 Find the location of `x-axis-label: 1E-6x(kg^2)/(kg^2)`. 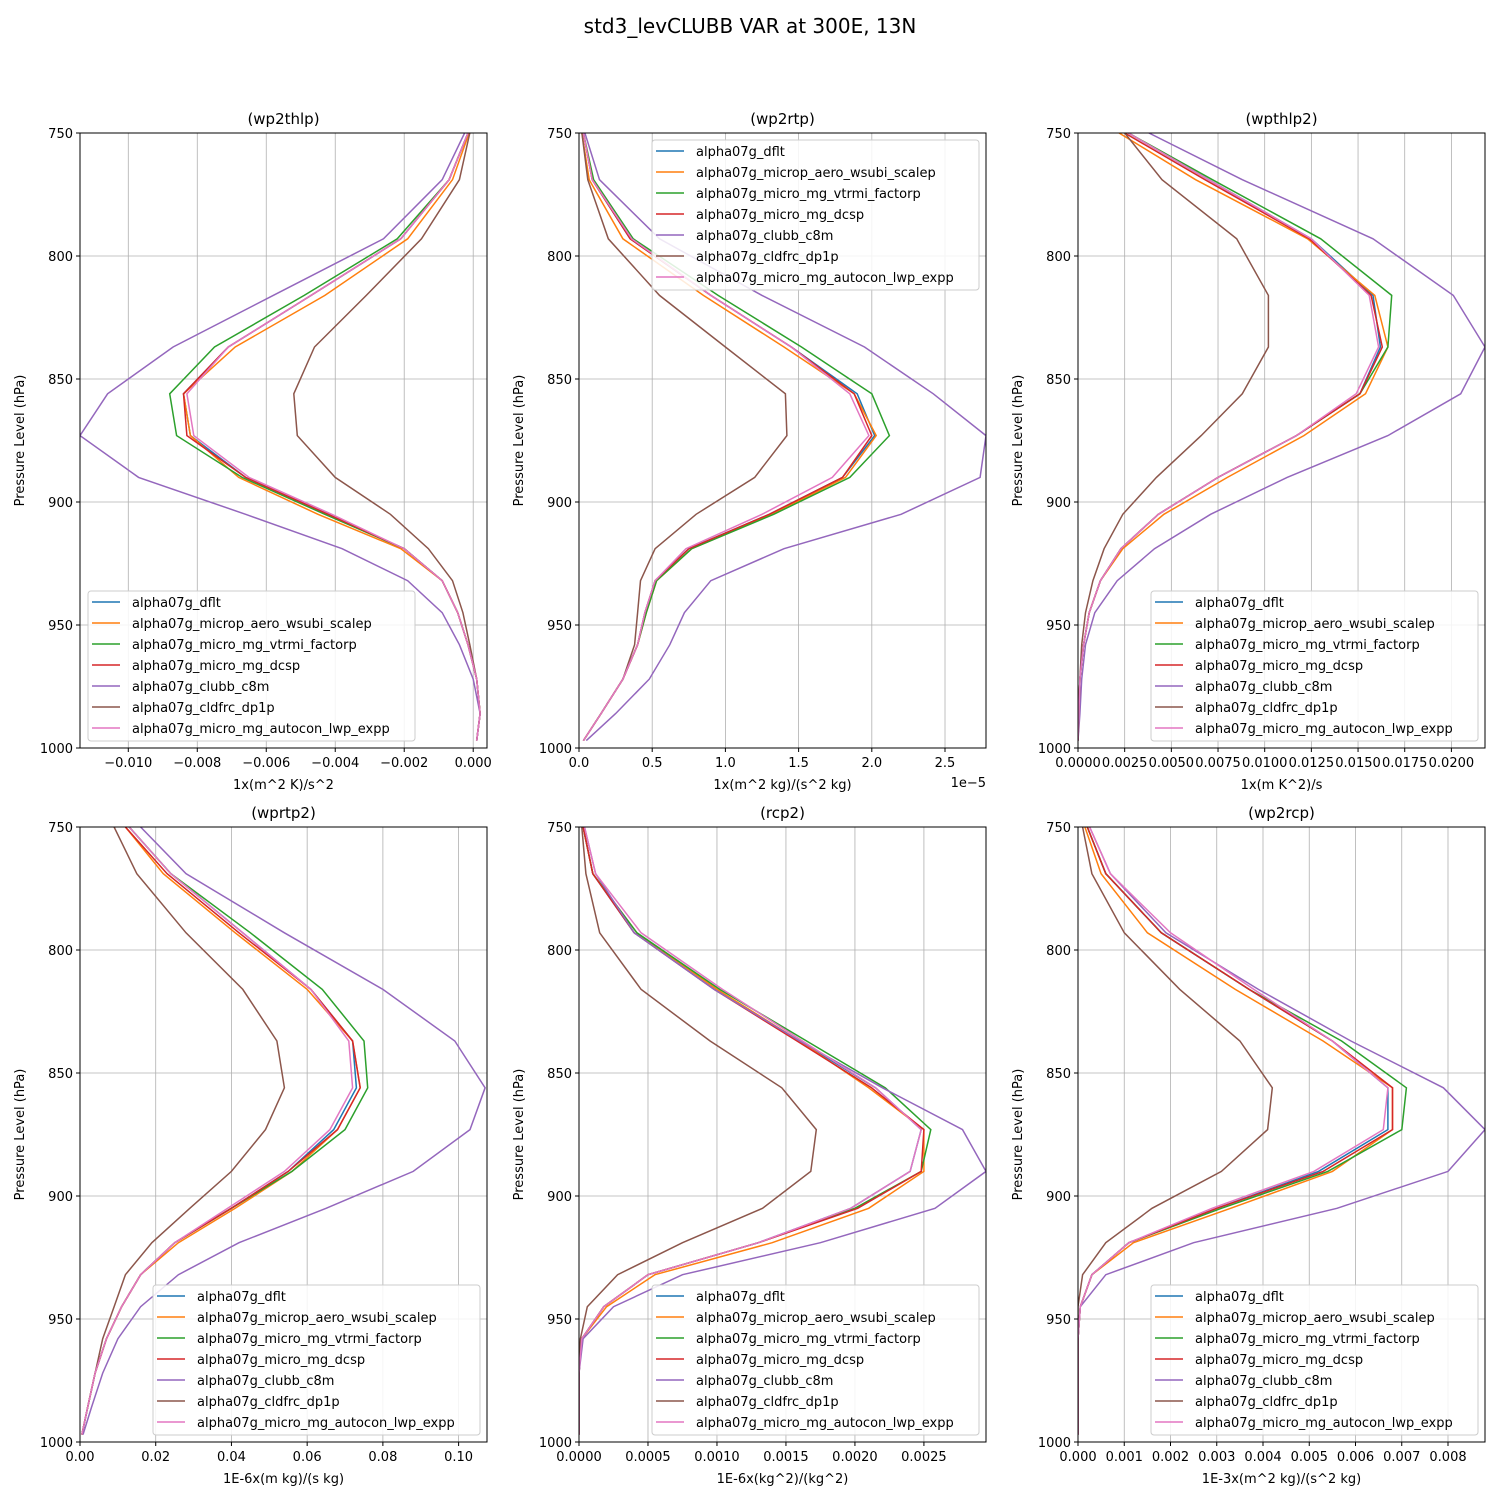

x-axis-label: 1E-6x(kg^2)/(kg^2) is located at coordinates (783, 1479).